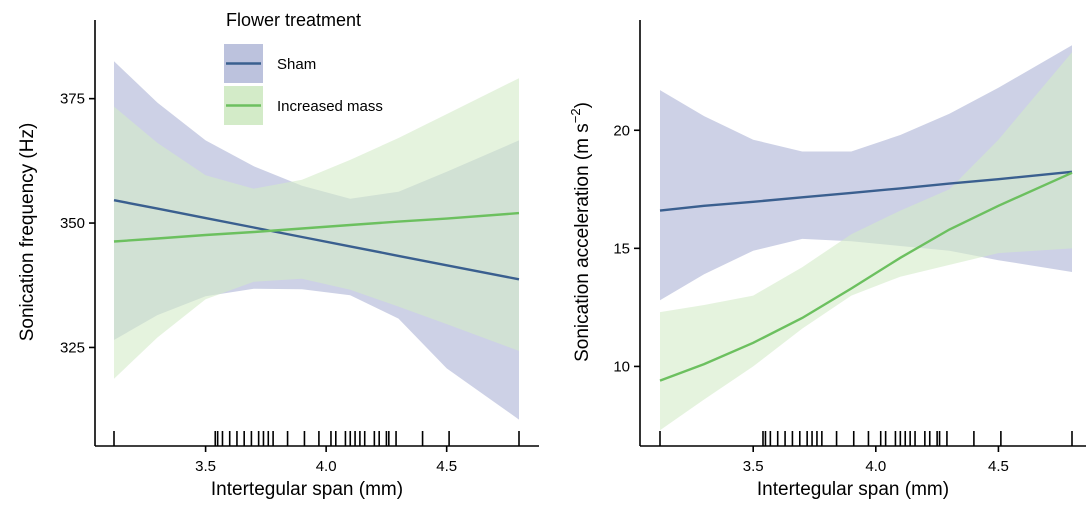 The image size is (1086, 505). I want to click on left-fit-lines, so click(316, 240).